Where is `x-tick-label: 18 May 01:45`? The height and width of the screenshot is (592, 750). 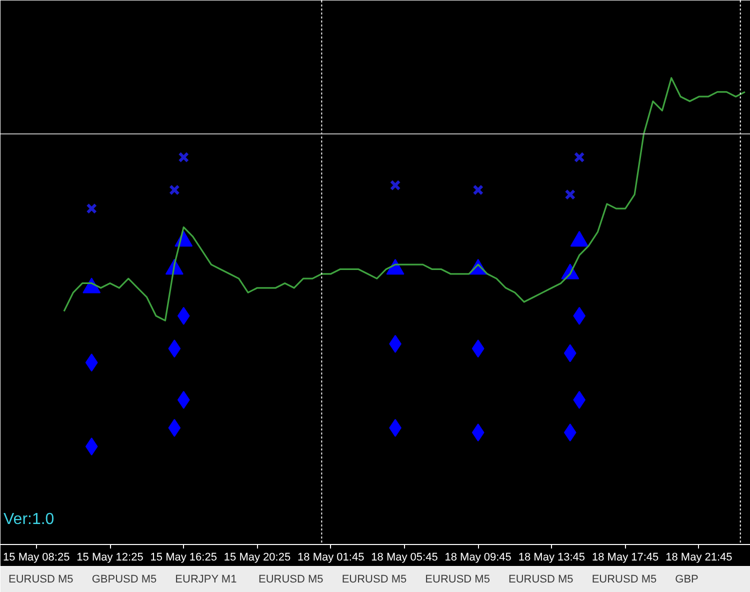 x-tick-label: 18 May 01:45 is located at coordinates (331, 558).